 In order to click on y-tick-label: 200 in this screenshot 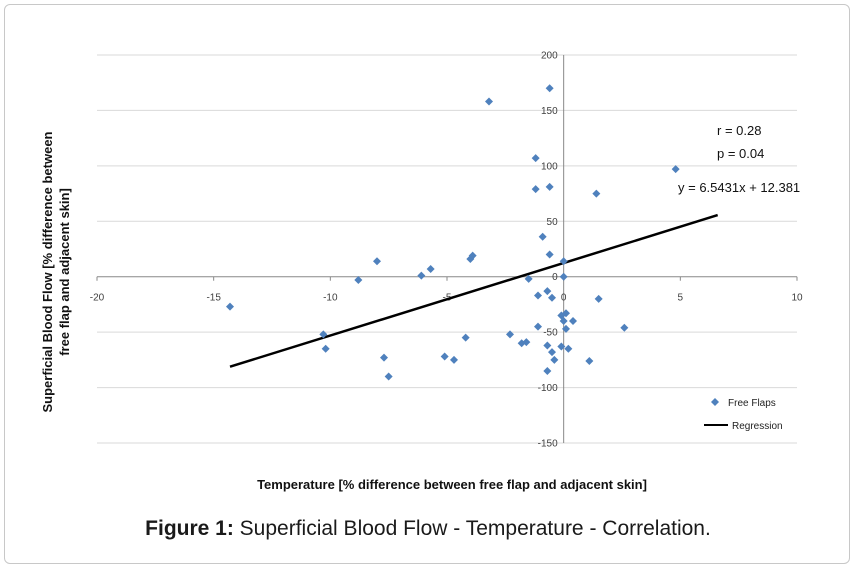, I will do `click(549, 56)`.